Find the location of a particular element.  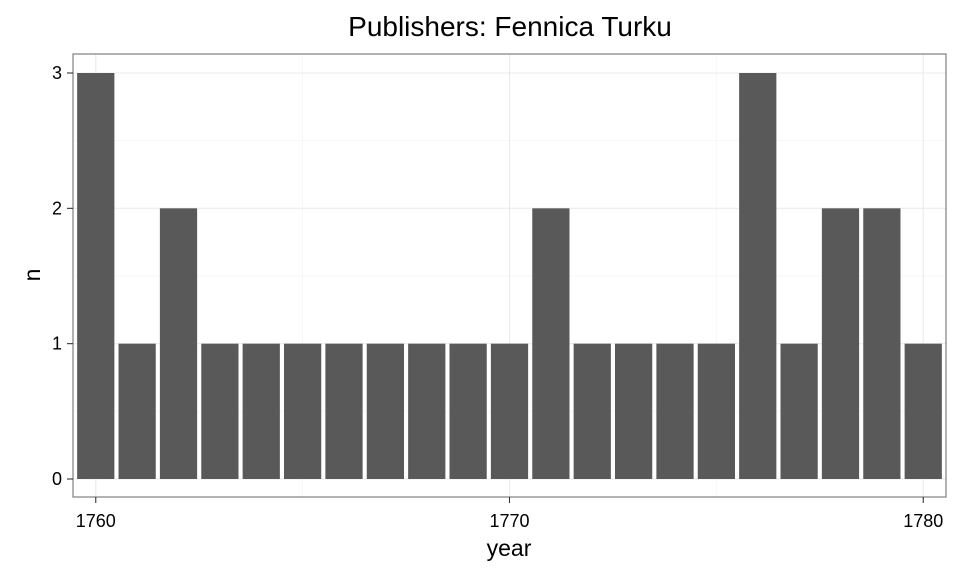

chart-title: Publishers: Fennica Turku is located at coordinates (510, 26).